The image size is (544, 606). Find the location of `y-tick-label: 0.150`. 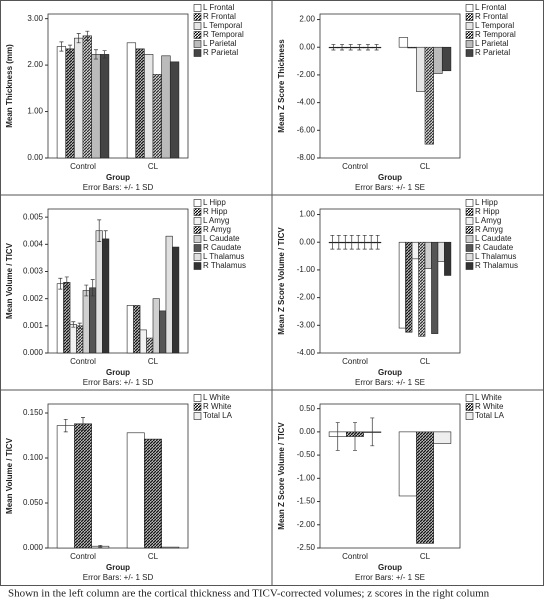

y-tick-label: 0.150 is located at coordinates (33, 412).